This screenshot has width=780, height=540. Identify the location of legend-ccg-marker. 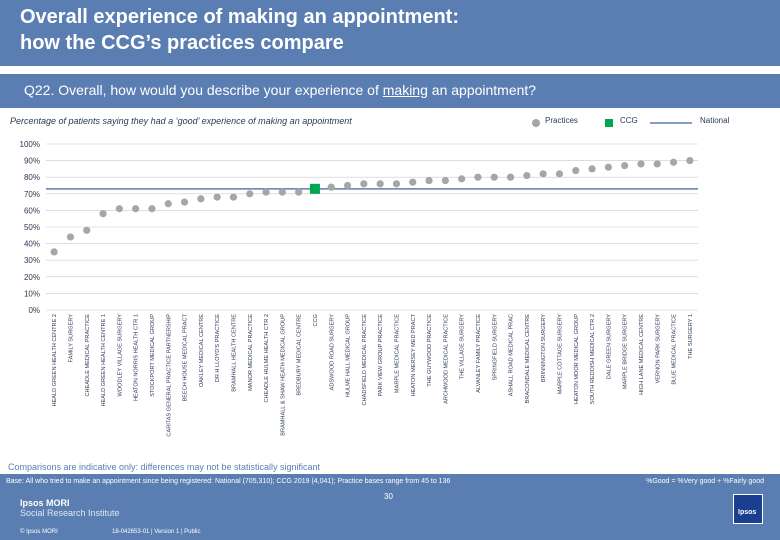
(609, 123).